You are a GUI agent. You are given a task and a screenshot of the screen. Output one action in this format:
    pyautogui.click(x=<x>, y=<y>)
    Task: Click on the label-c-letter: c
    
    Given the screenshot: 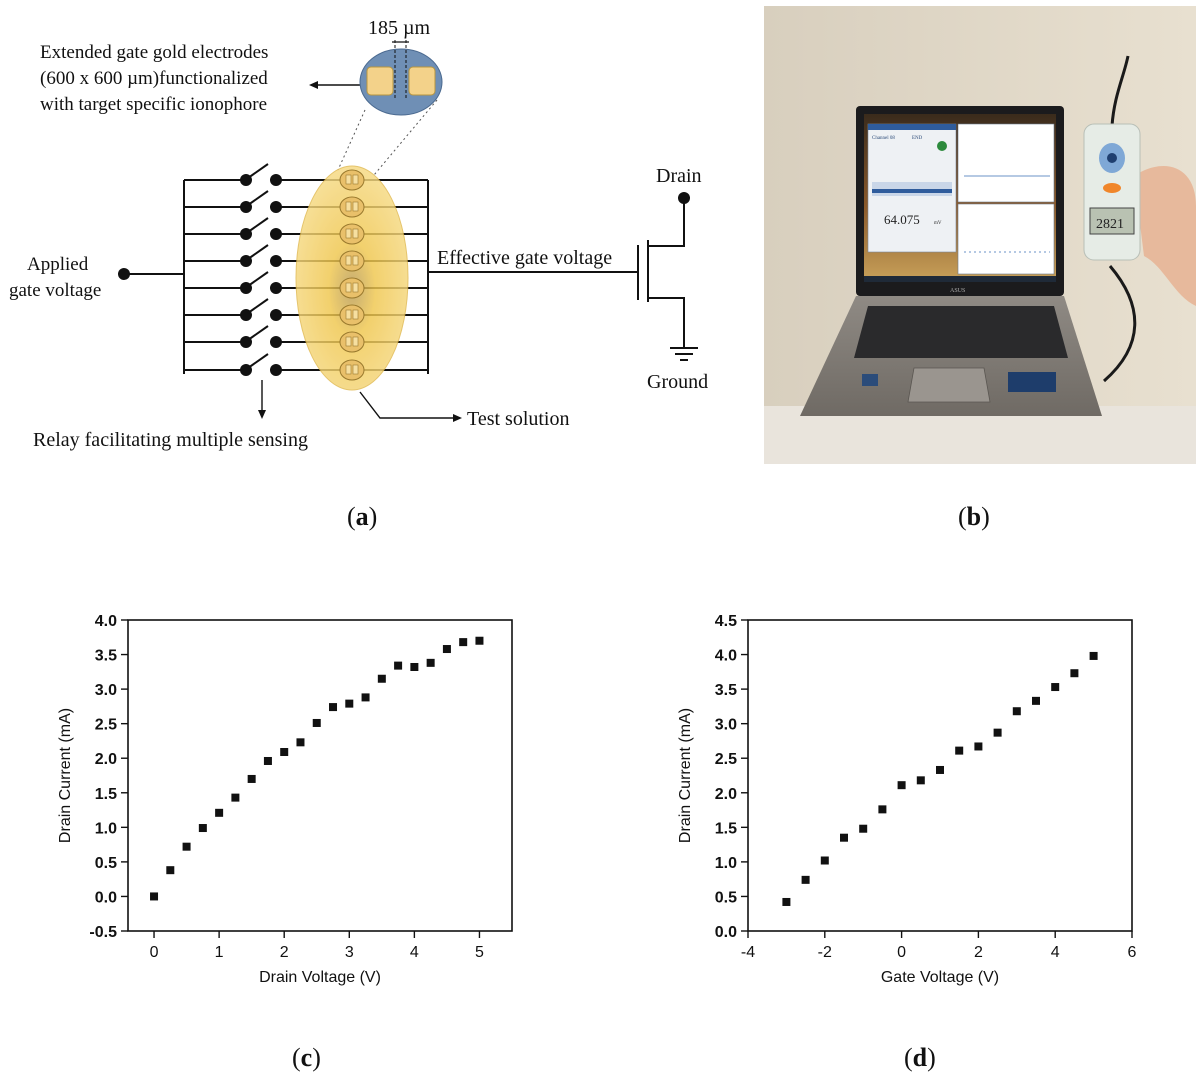 What is the action you would take?
    pyautogui.click(x=306, y=1057)
    